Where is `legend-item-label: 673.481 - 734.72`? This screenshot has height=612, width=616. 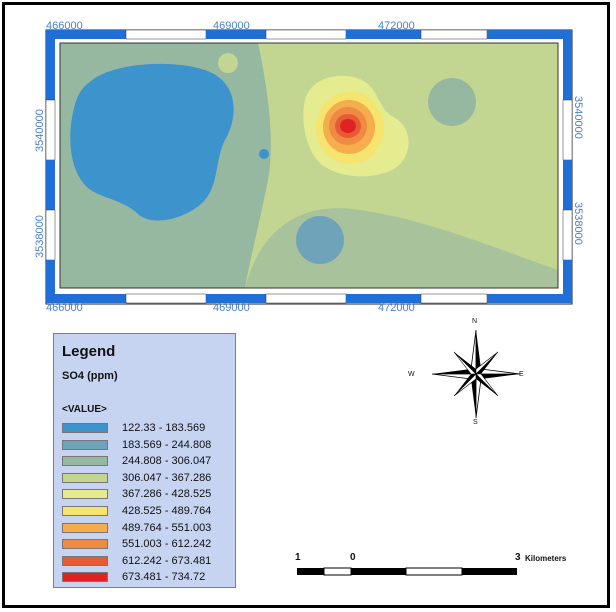
legend-item-label: 673.481 - 734.72 is located at coordinates (164, 577).